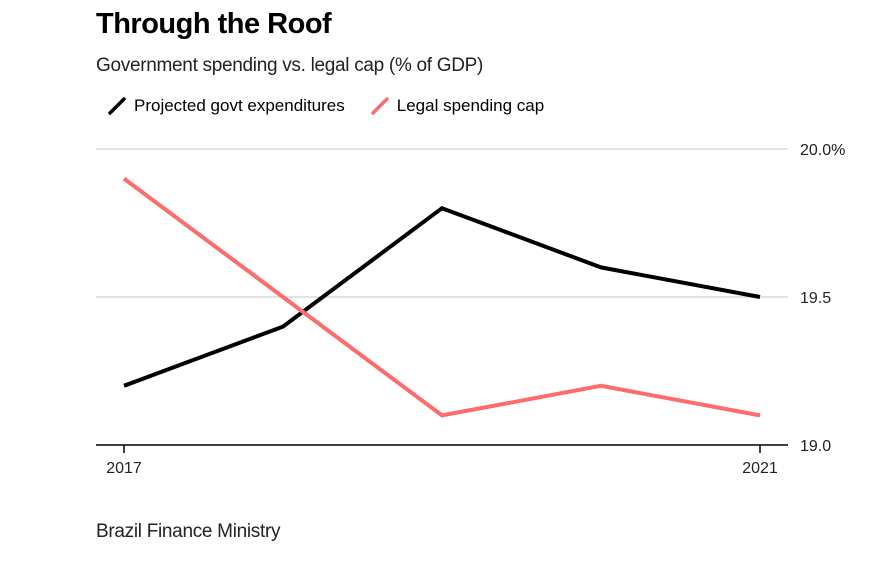 The width and height of the screenshot is (883, 561). Describe the element at coordinates (815, 298) in the screenshot. I see `y-tick-label: 19.5` at that location.